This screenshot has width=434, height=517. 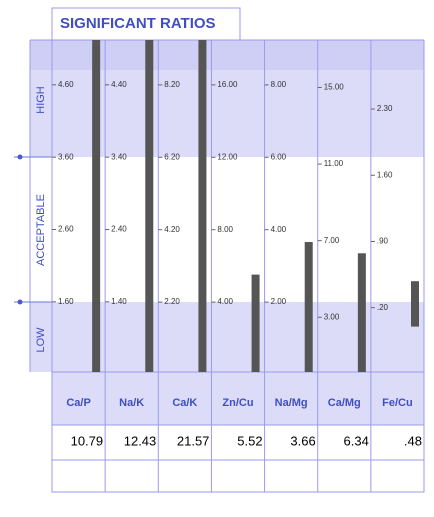 I want to click on title-box, so click(x=146, y=24).